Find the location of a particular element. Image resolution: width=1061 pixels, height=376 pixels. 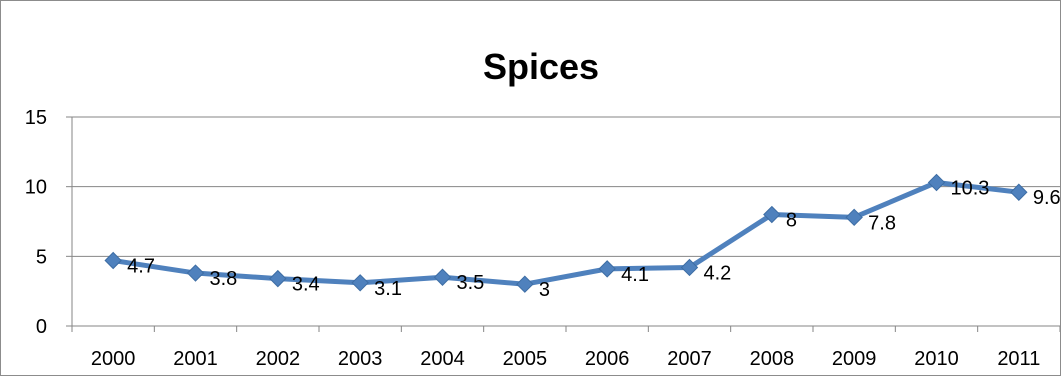

y-tick-label: 0 is located at coordinates (41, 327).